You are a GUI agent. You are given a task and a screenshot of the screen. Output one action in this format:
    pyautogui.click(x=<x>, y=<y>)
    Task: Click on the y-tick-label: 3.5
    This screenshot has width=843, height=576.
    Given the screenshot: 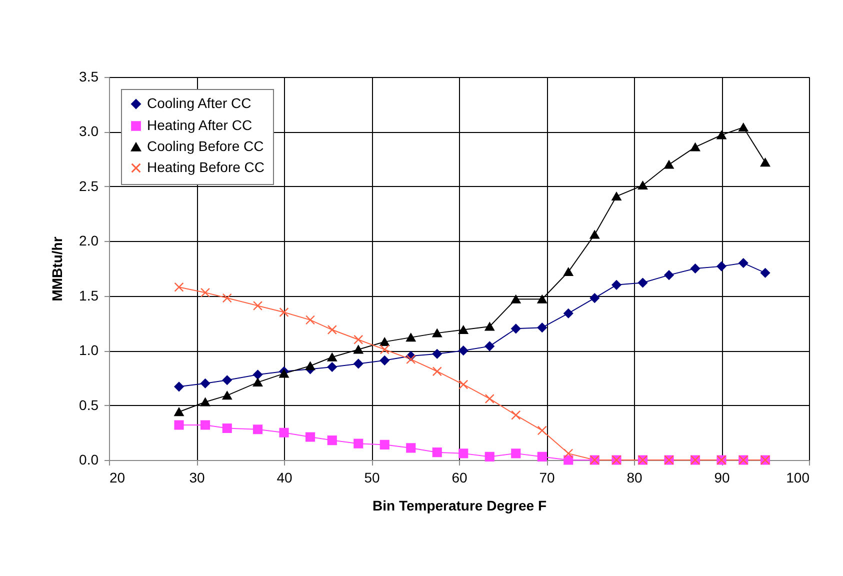 What is the action you would take?
    pyautogui.click(x=89, y=76)
    